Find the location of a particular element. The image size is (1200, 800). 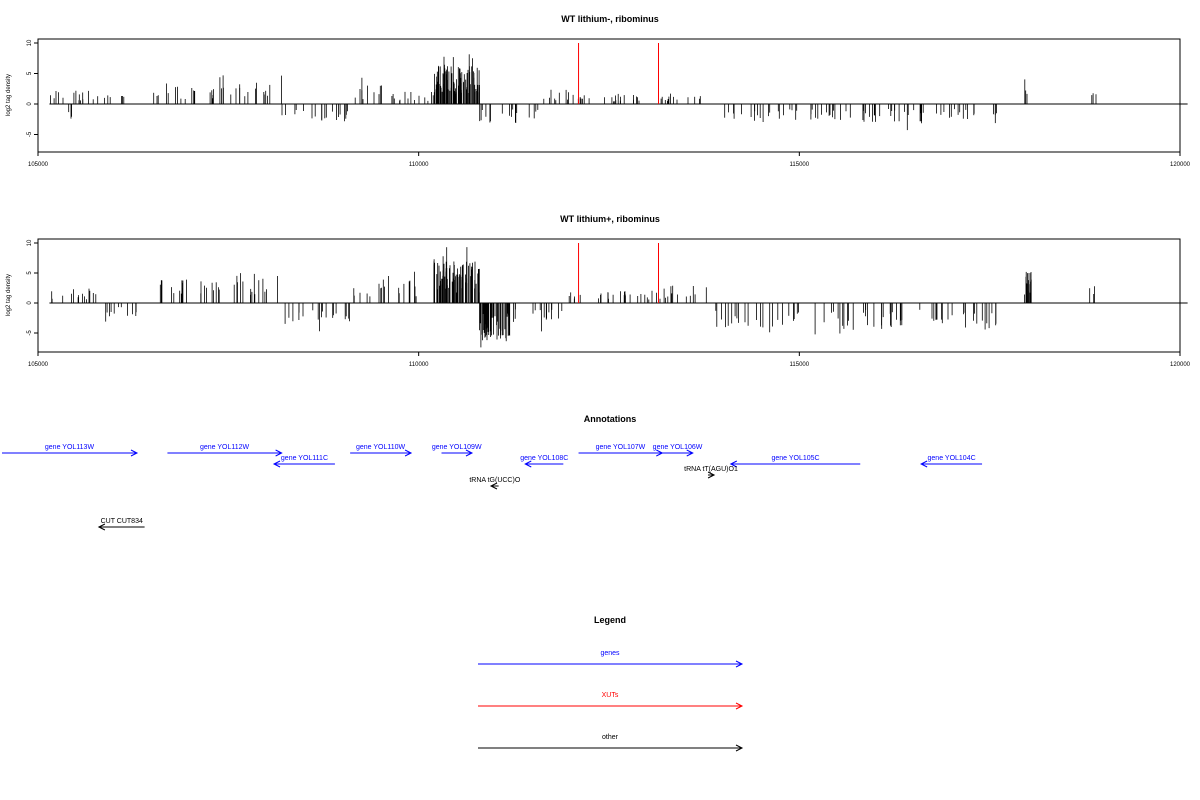

legend-label: other is located at coordinates (610, 737).